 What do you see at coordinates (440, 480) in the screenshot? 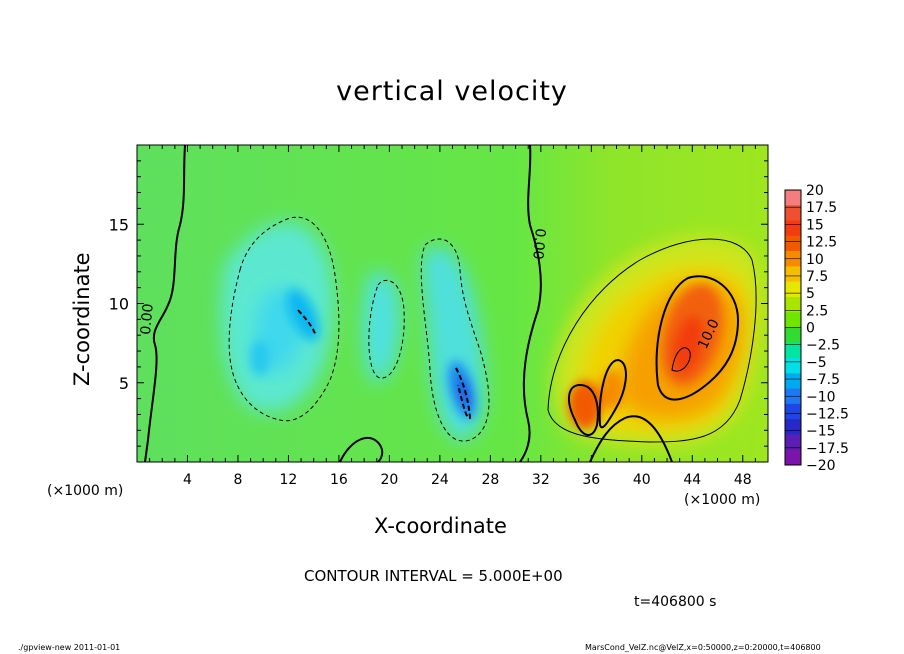
I see `x-tick-label: 24` at bounding box center [440, 480].